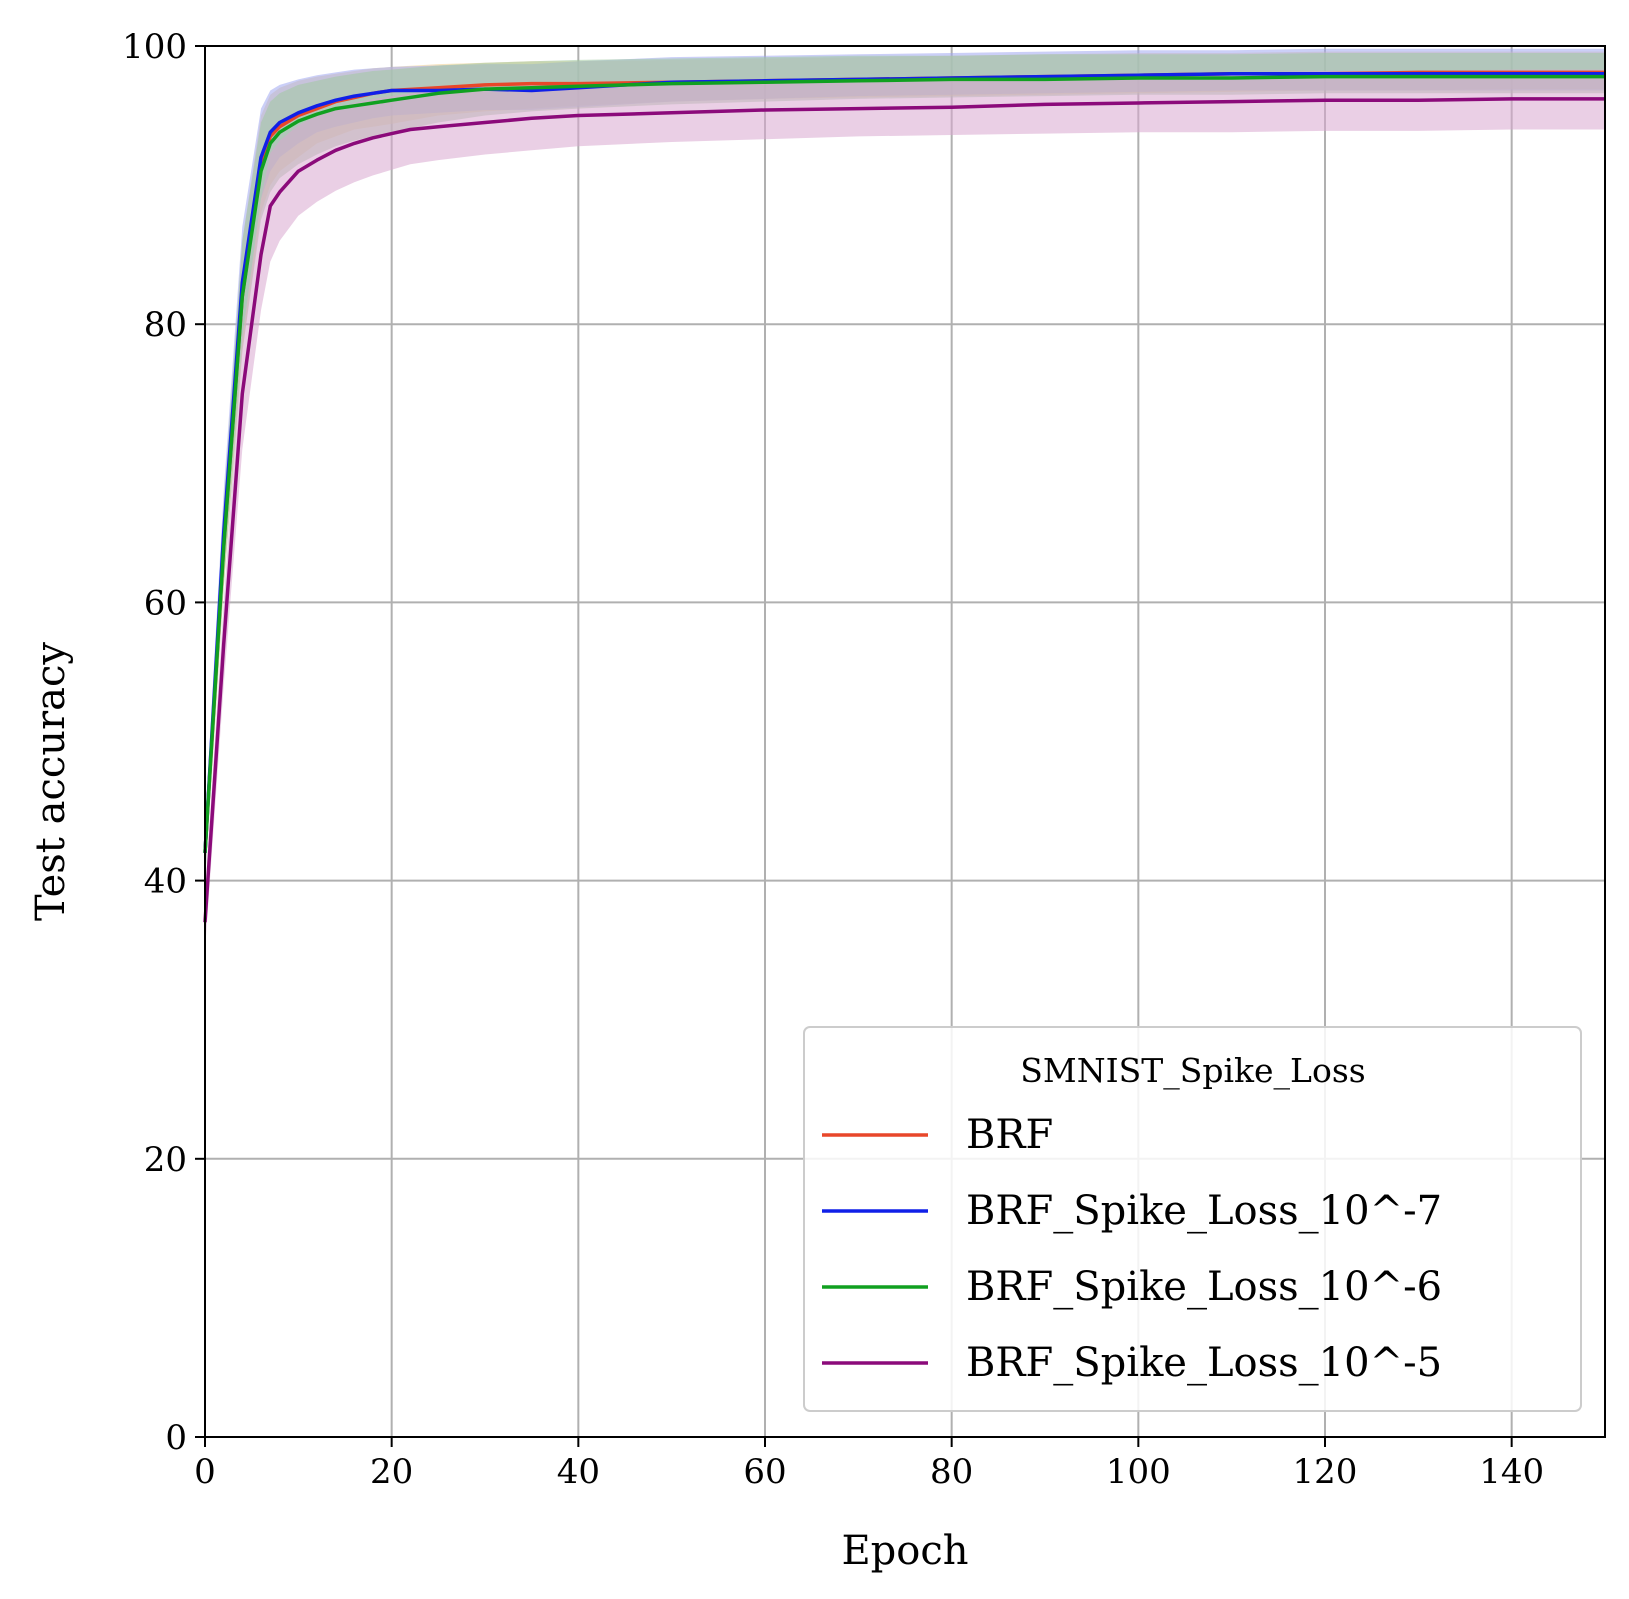 This screenshot has width=1629, height=1599. I want to click on y-tick-label: 40, so click(165, 882).